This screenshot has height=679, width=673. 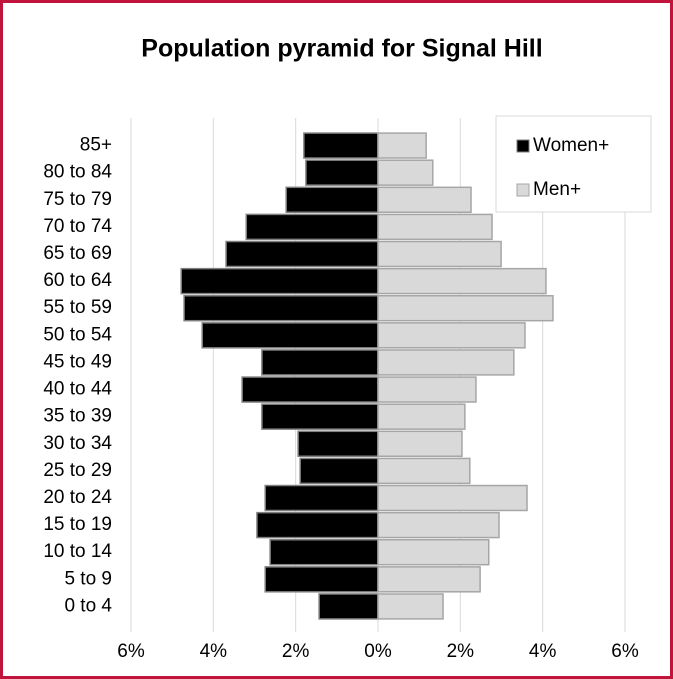 I want to click on x-tick-label: 0%, so click(x=378, y=651).